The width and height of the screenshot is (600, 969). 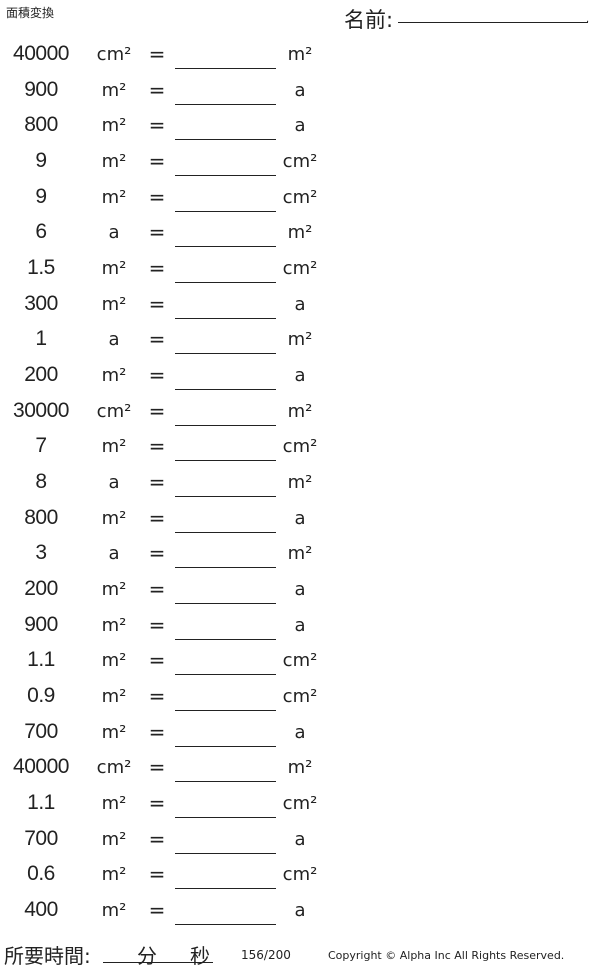 What do you see at coordinates (41, 553) in the screenshot?
I see `problem-value: 3` at bounding box center [41, 553].